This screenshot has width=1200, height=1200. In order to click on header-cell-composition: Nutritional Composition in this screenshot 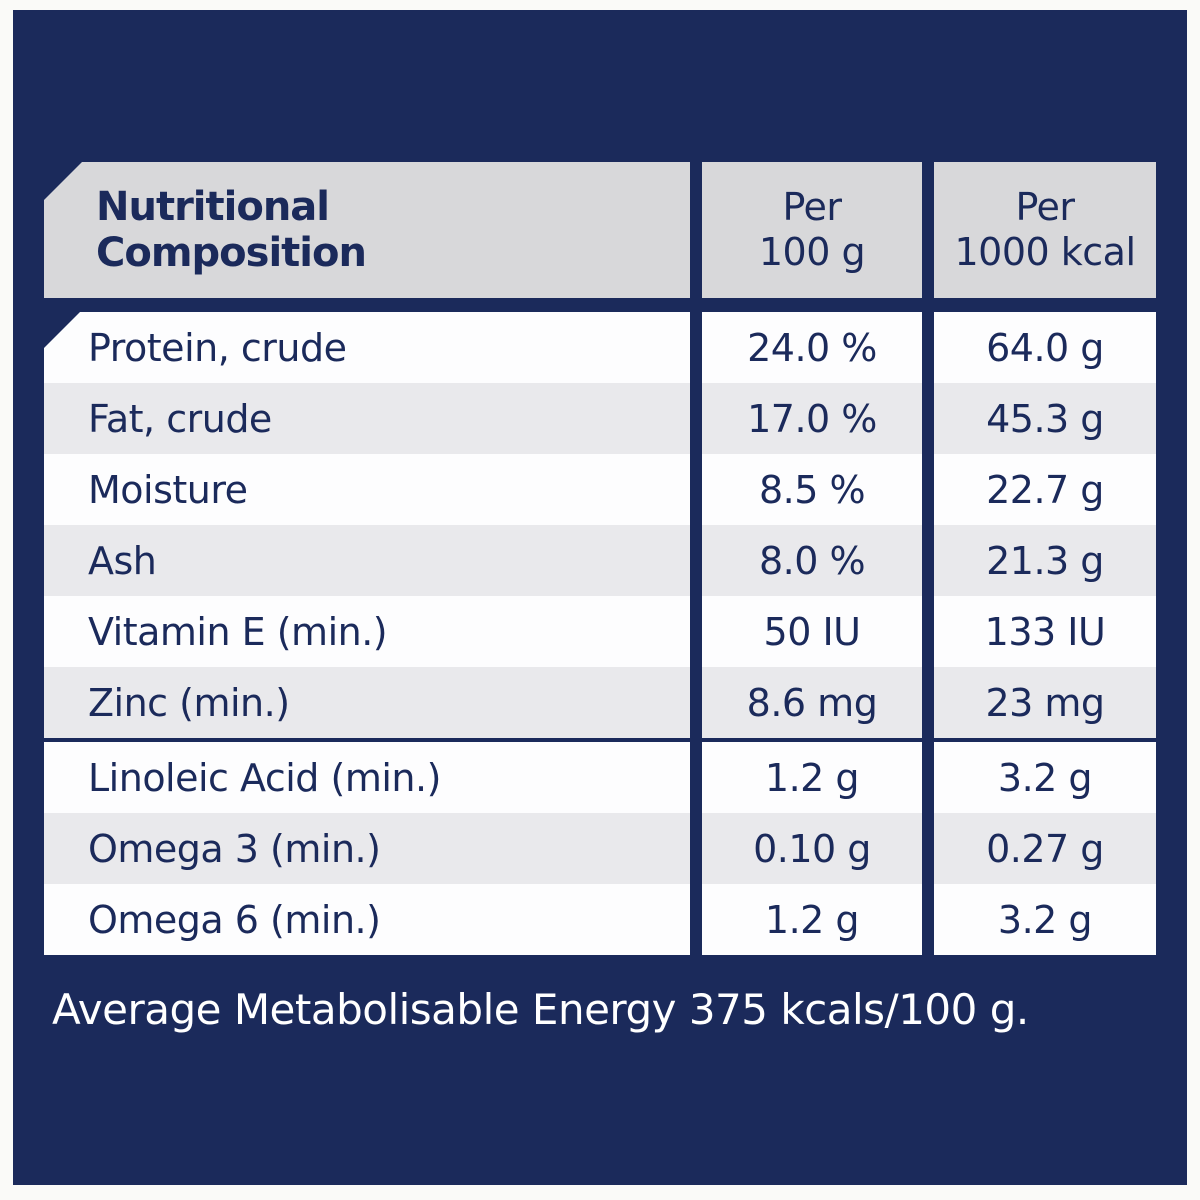, I will do `click(367, 230)`.